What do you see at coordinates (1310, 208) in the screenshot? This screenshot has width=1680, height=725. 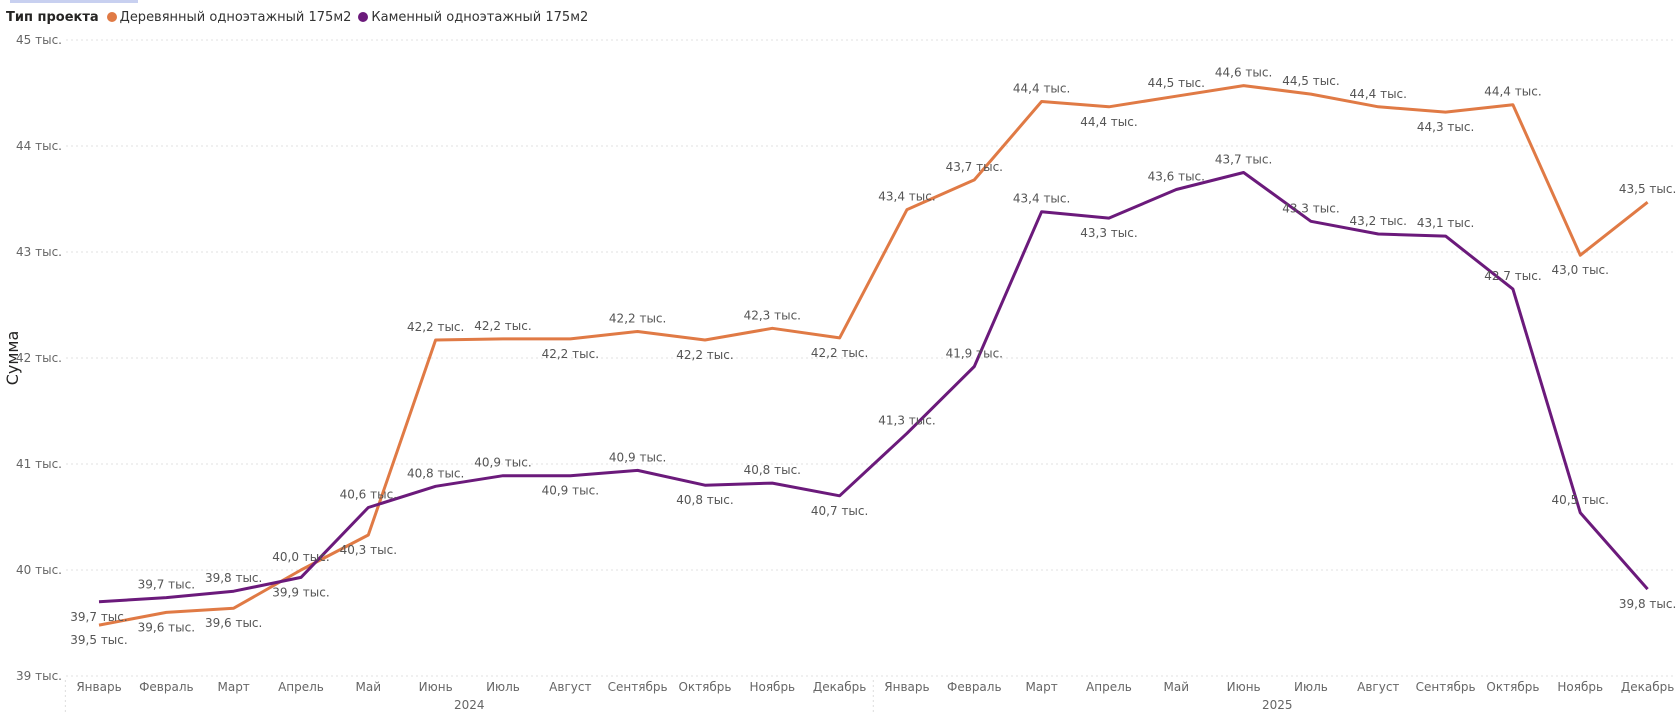 I see `data-label-s1-18: 43,3 тыс.` at bounding box center [1310, 208].